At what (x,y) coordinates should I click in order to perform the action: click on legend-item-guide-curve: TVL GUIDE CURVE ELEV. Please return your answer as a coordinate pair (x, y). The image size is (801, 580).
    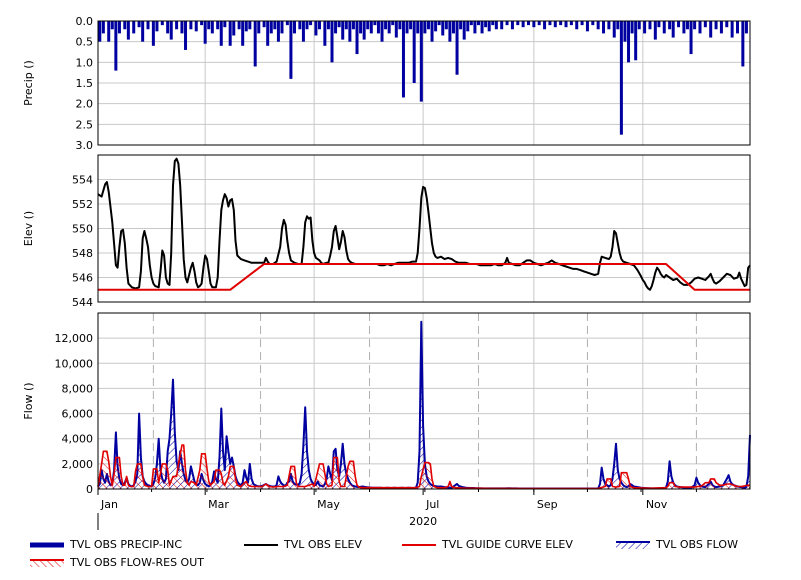
    Looking at the image, I should click on (487, 544).